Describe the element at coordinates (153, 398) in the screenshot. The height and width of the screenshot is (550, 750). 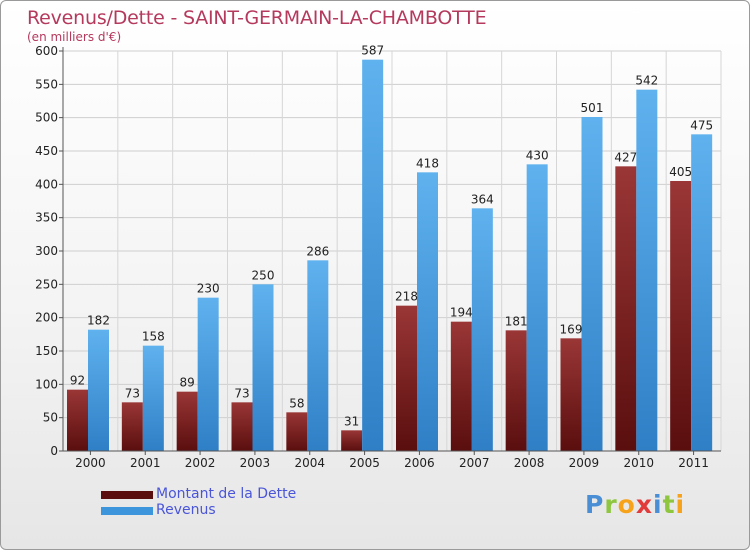
I see `bar-revenus-2001` at that location.